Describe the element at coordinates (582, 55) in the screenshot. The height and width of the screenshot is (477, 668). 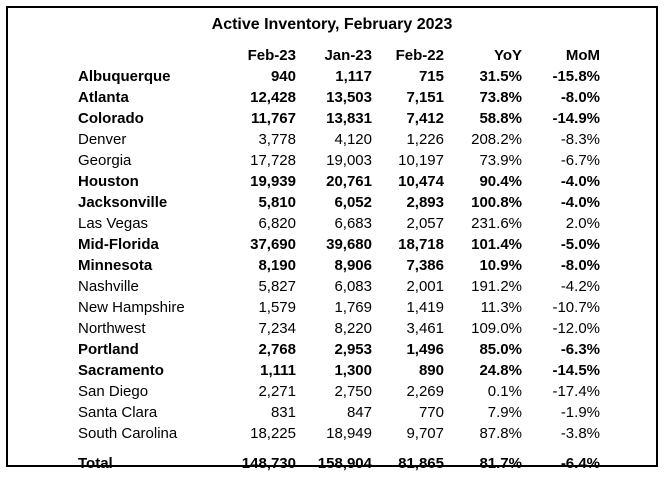
I see `header-mom: MoM` at that location.